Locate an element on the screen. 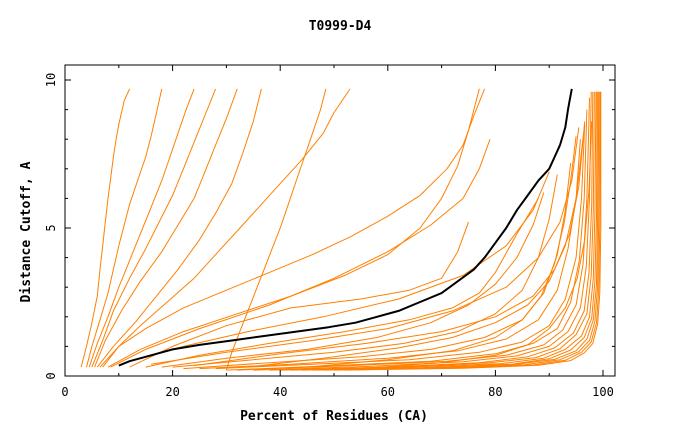  x-tick-label: 40 is located at coordinates (280, 392).